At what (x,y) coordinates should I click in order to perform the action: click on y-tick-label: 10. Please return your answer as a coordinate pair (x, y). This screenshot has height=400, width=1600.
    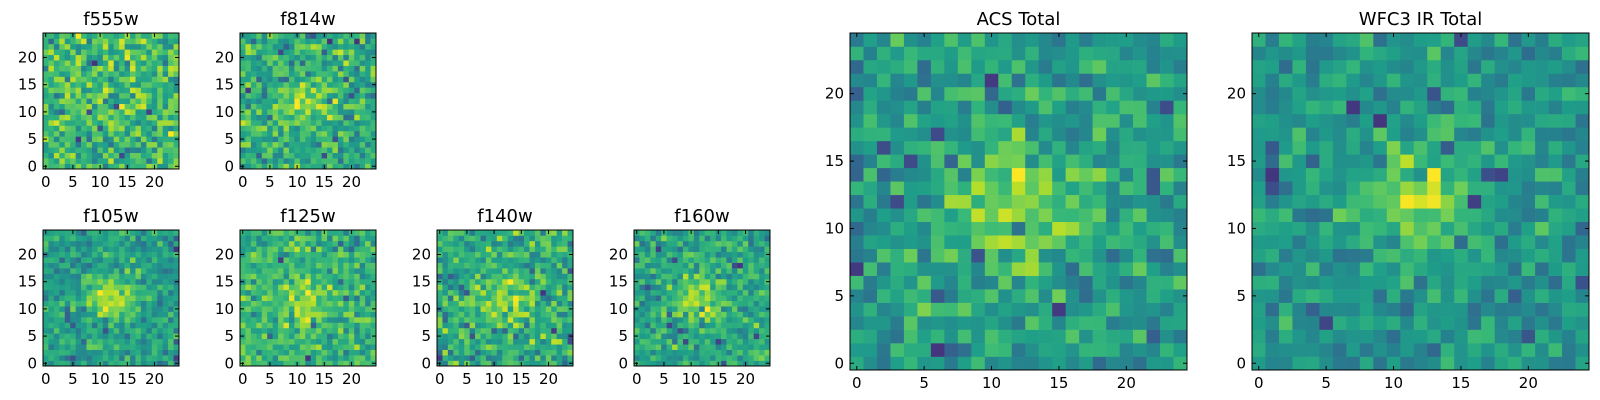
    Looking at the image, I should click on (27, 112).